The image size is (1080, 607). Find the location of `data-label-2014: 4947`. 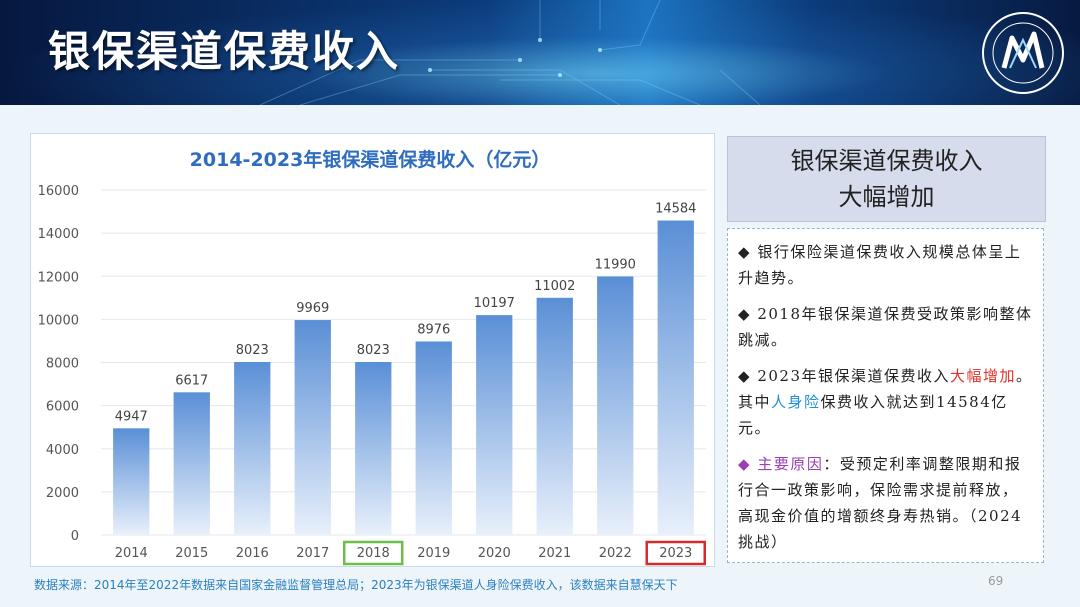

data-label-2014: 4947 is located at coordinates (131, 416).